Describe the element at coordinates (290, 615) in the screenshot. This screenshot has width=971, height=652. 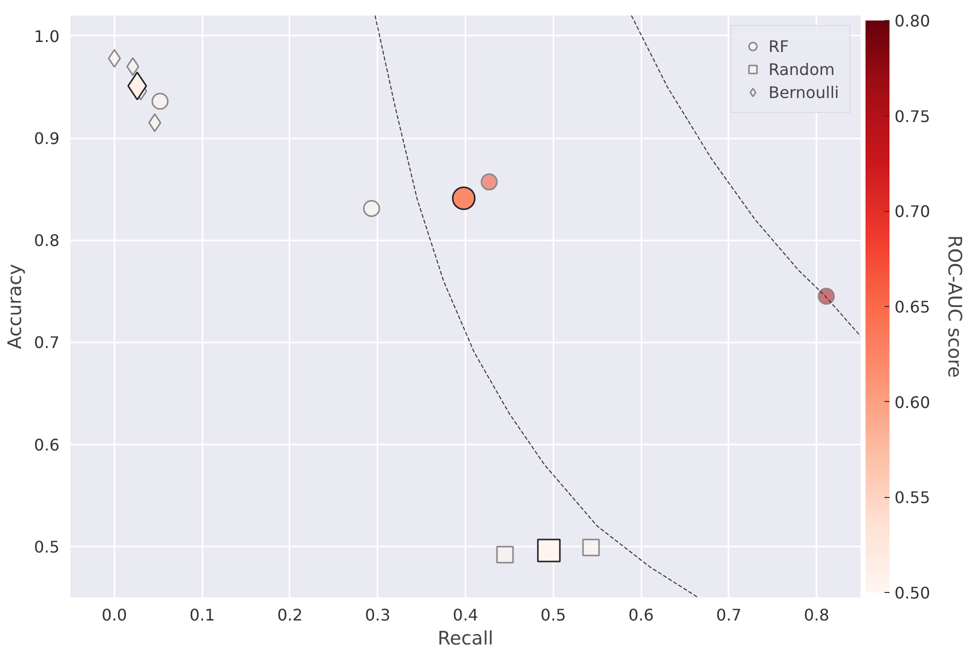
I see `x-tick-label: 0.2` at that location.